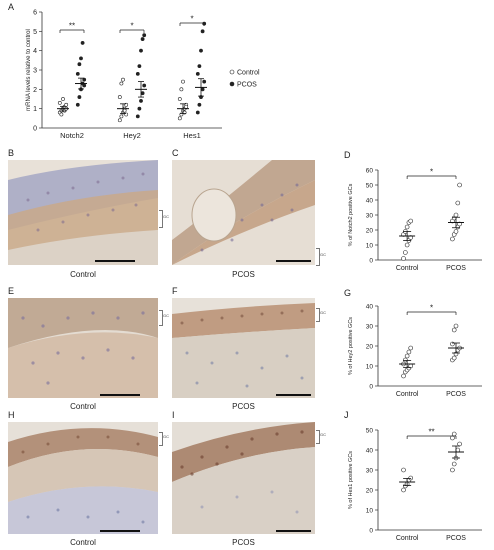 The width and height of the screenshot is (494, 550). I want to click on micrograph-c, so click(243, 212).